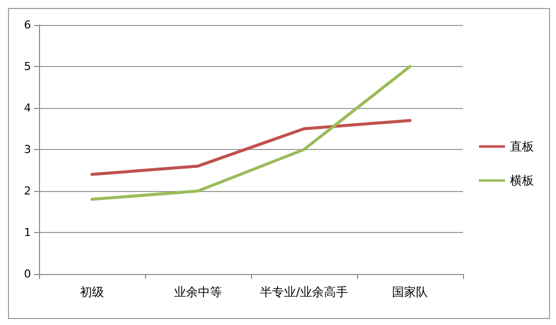 This screenshot has width=556, height=325. I want to click on y-tick-label: 0, so click(27, 274).